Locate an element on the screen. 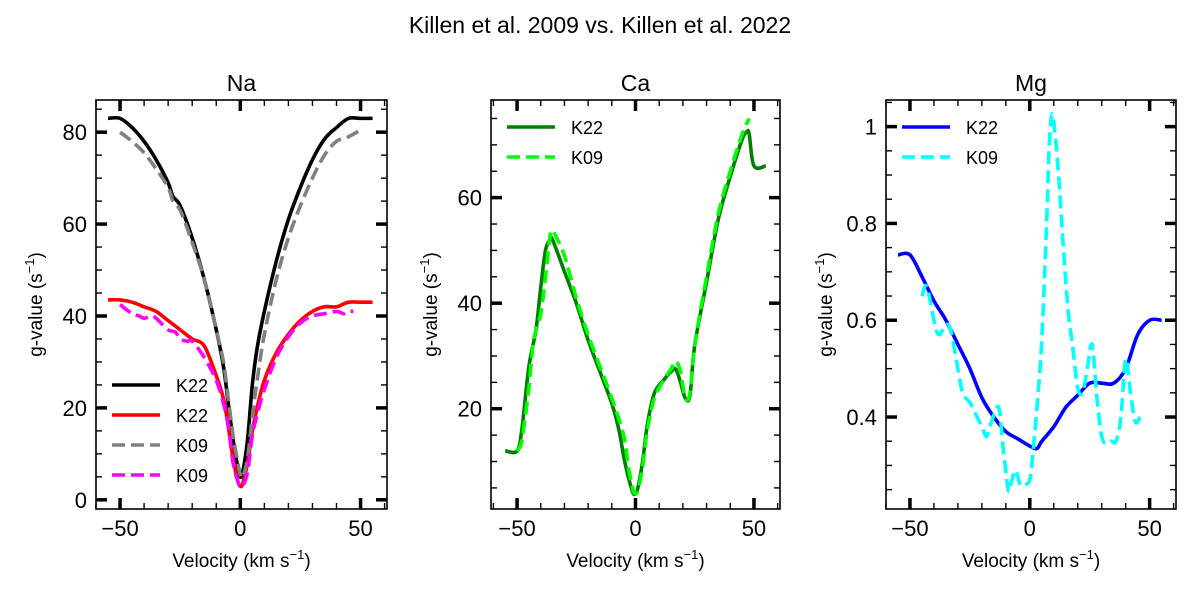 This screenshot has width=1200, height=600. panel-title: Na is located at coordinates (242, 83).